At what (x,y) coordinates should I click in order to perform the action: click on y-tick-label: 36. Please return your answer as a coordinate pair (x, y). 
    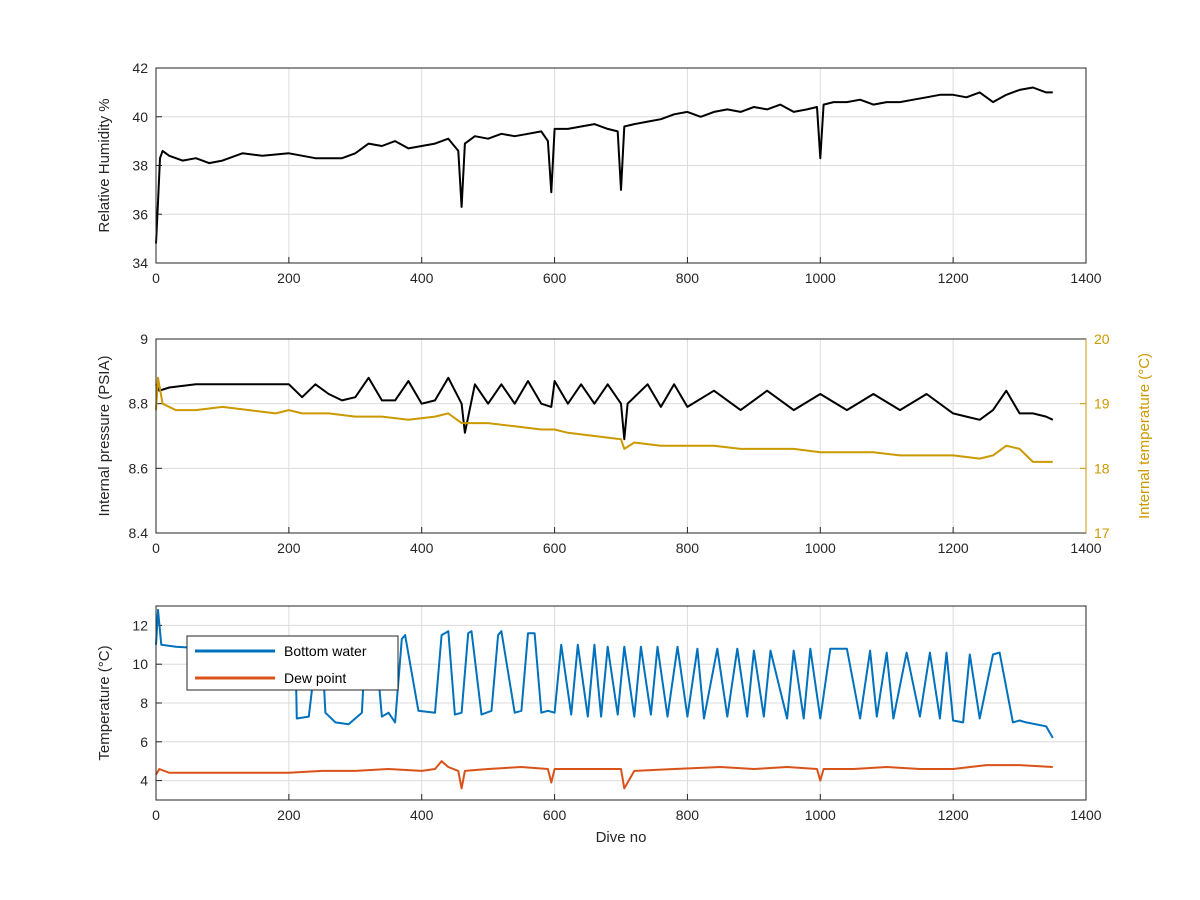
    Looking at the image, I should click on (140, 214).